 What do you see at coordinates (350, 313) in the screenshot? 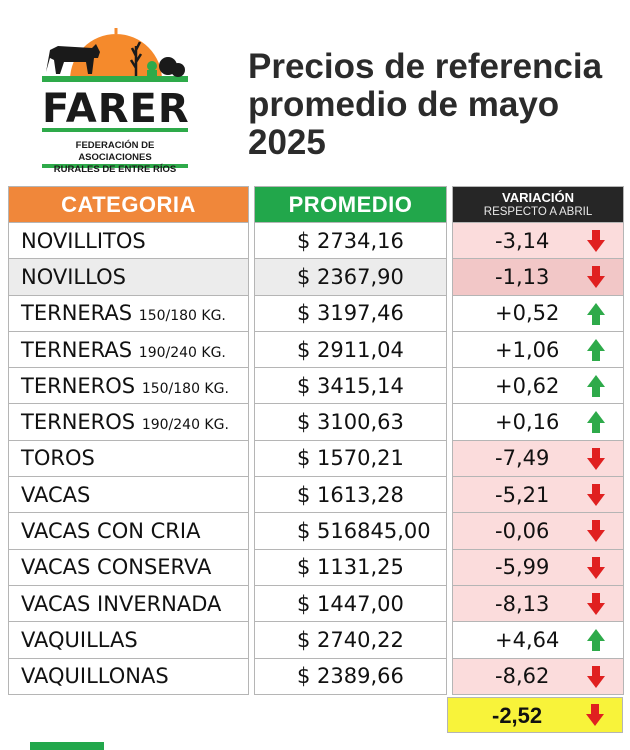
I see `price-cell: $ 3197,46` at bounding box center [350, 313].